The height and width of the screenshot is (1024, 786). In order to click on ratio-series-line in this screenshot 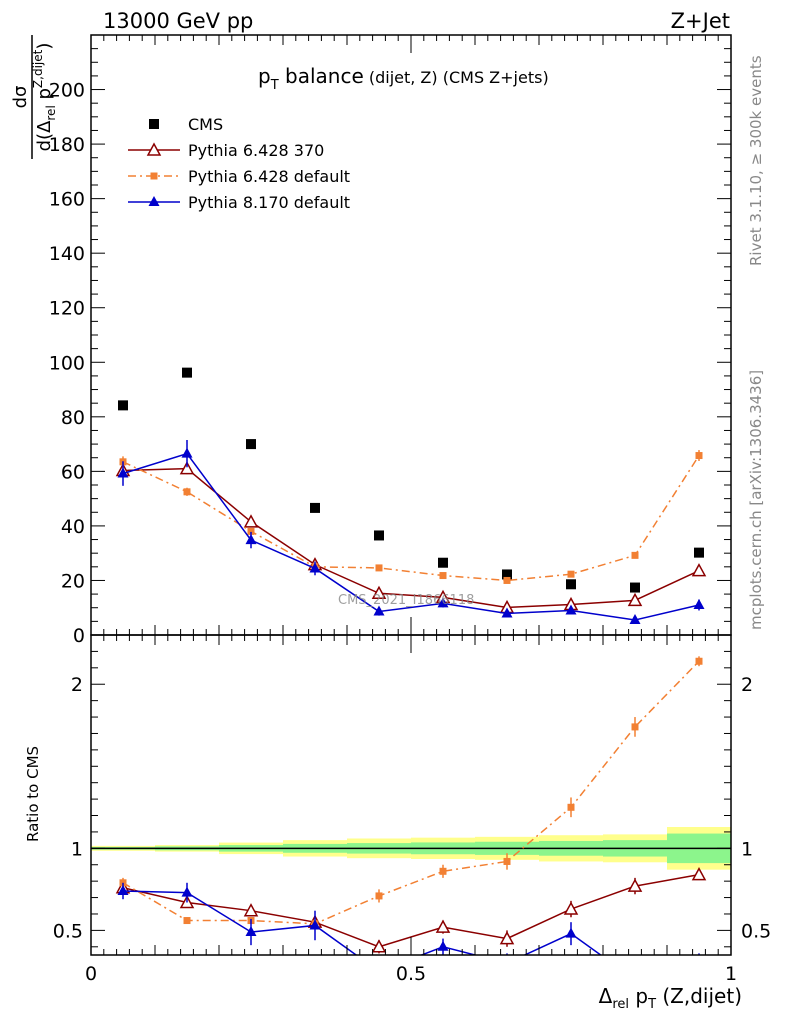, I will do `click(362, 922)`.